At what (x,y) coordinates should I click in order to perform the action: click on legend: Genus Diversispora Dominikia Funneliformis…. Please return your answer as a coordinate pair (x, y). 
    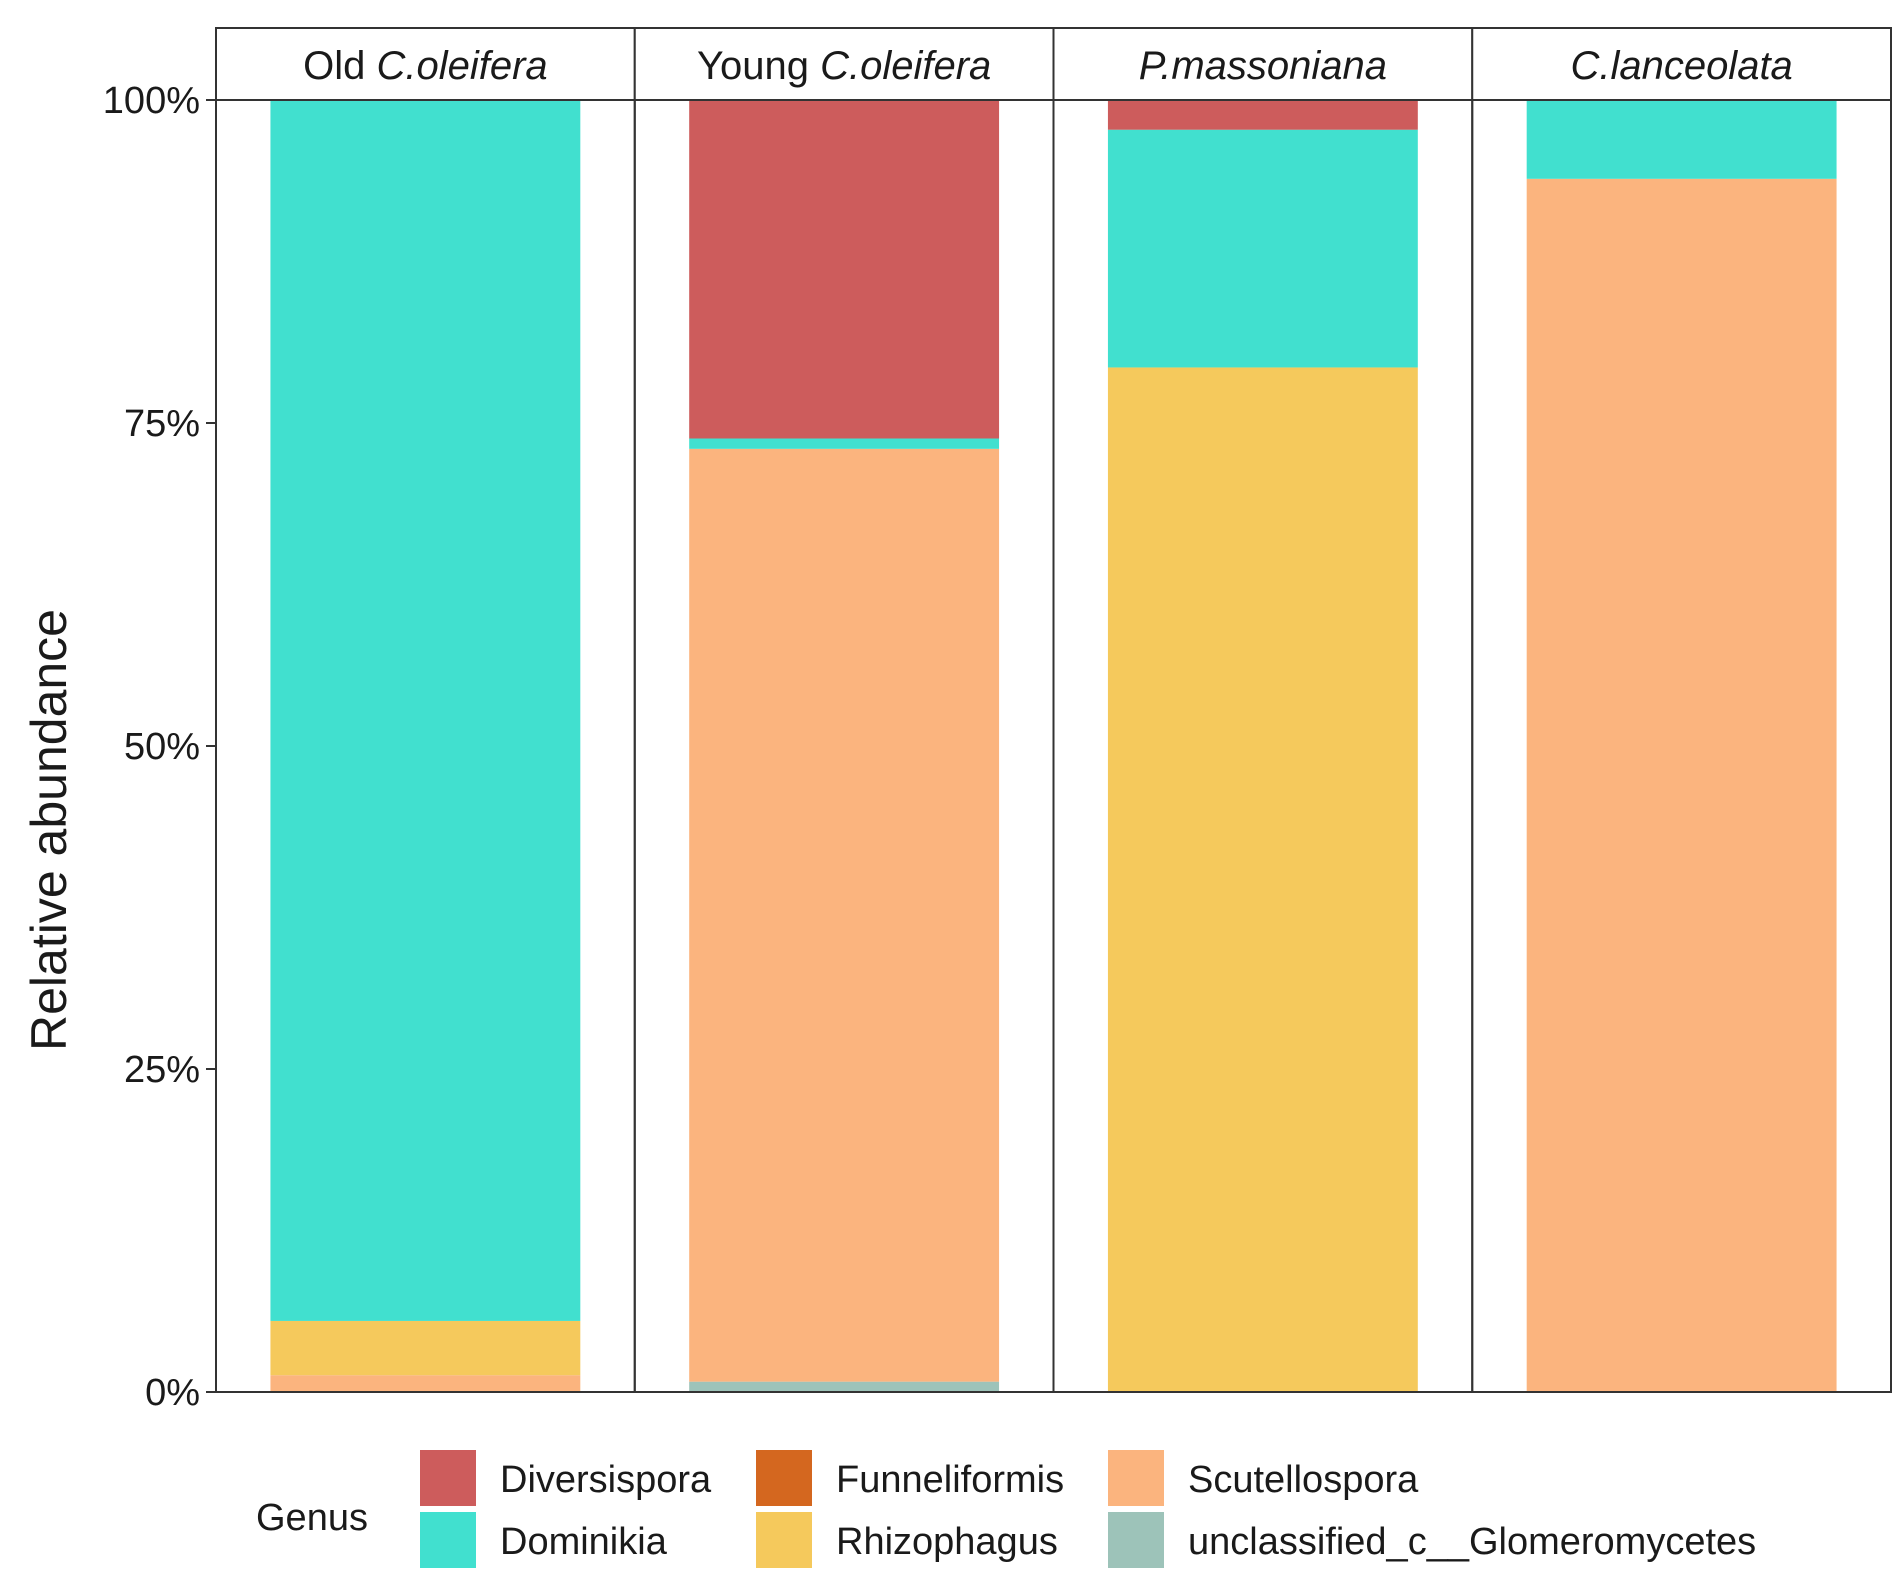
    Looking at the image, I should click on (1006, 1509).